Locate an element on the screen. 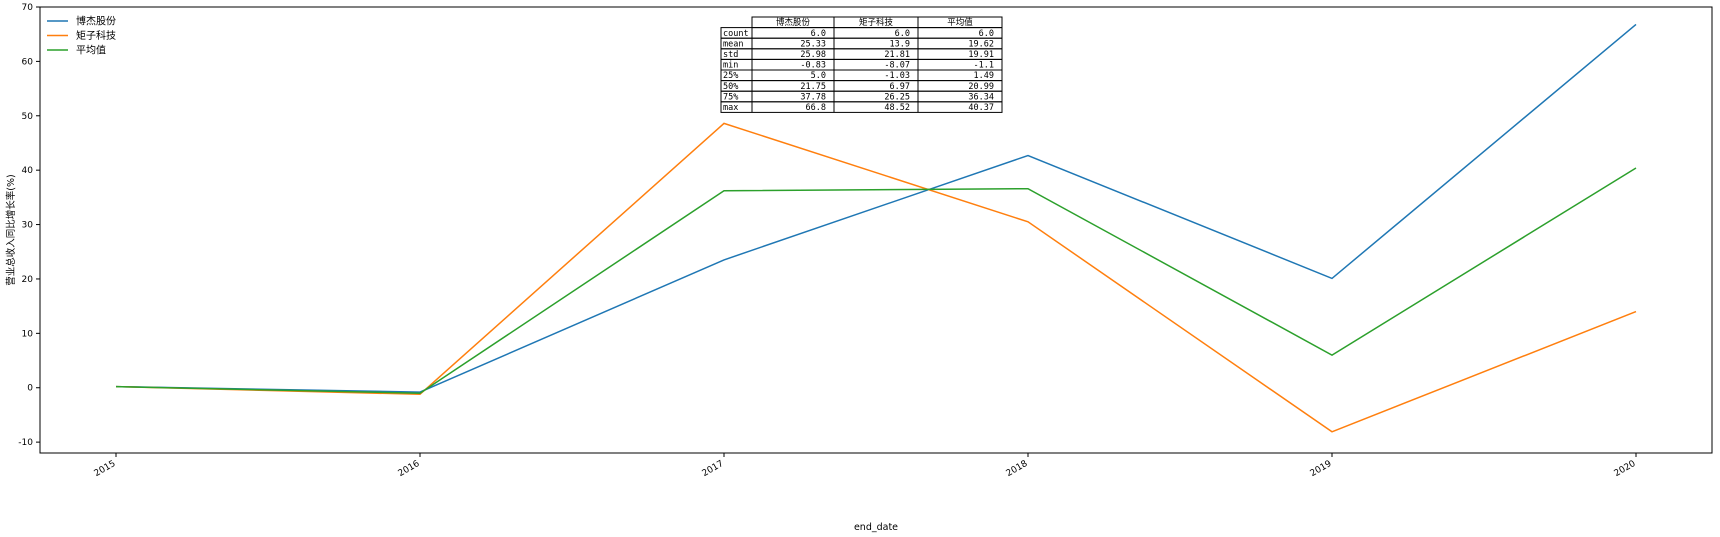 Image resolution: width=1720 pixels, height=537 pixels. table-row-label: mean is located at coordinates (733, 44).